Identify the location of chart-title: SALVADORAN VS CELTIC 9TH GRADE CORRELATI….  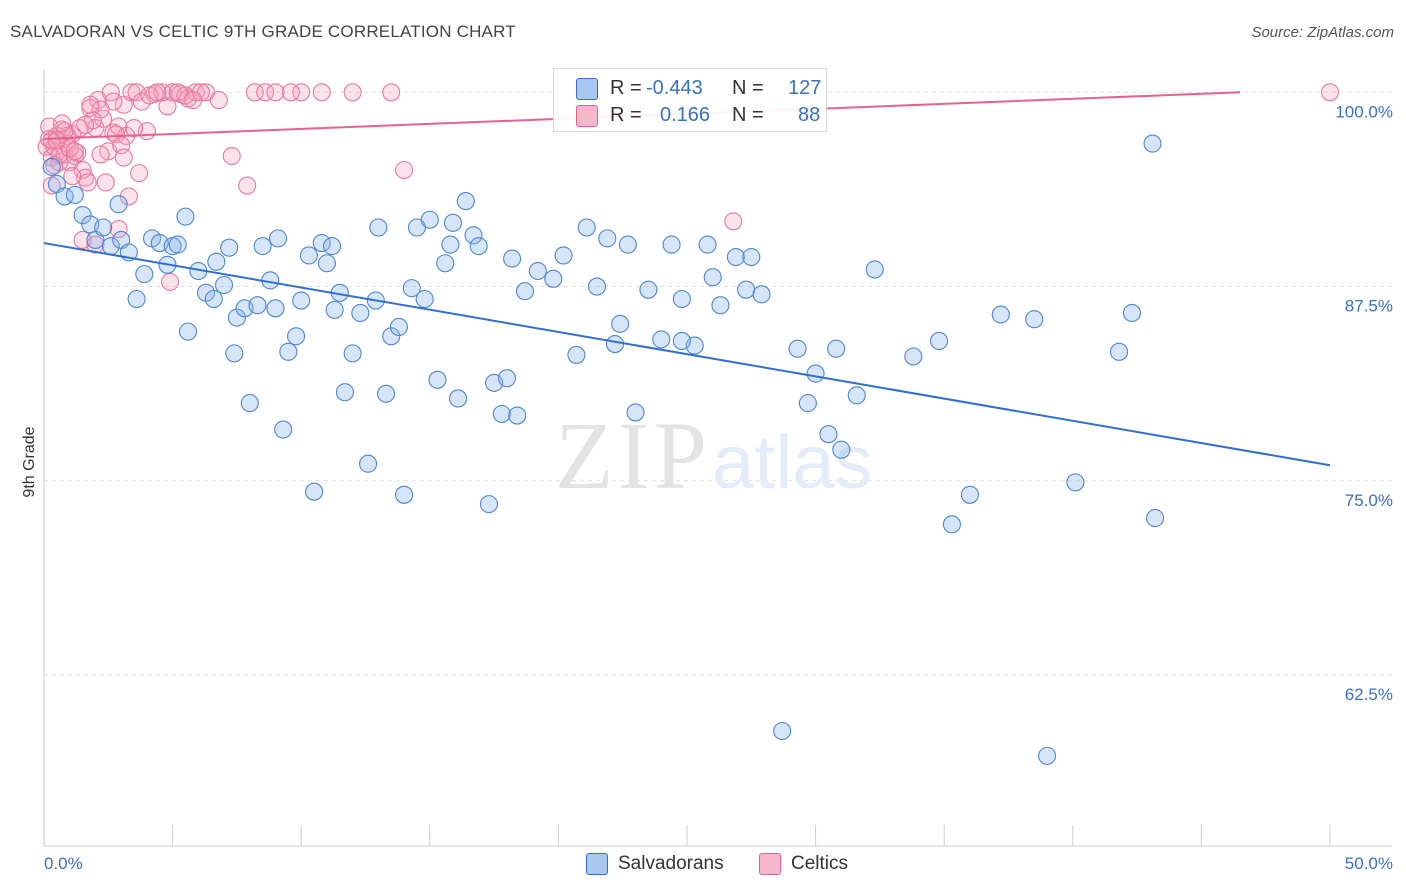
(263, 31).